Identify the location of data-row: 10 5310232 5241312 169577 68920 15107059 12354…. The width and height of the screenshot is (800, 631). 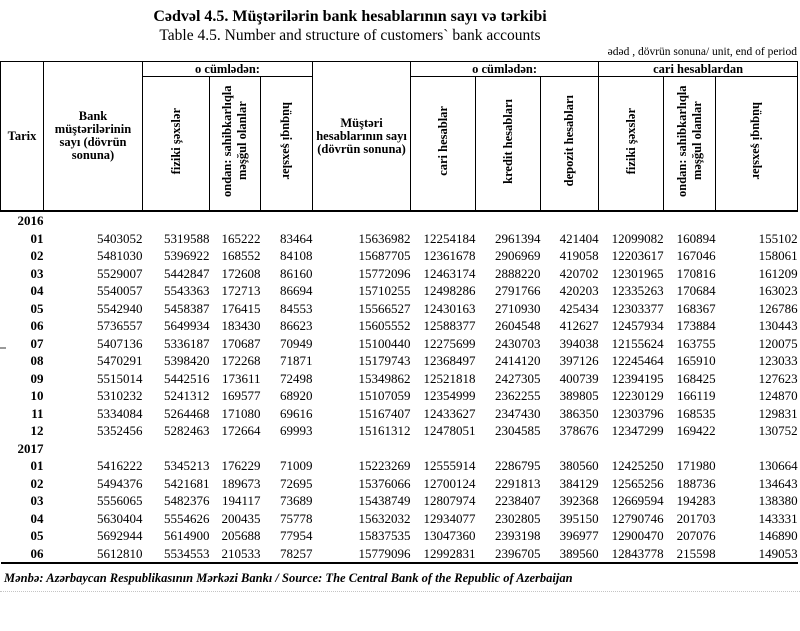
(399, 396).